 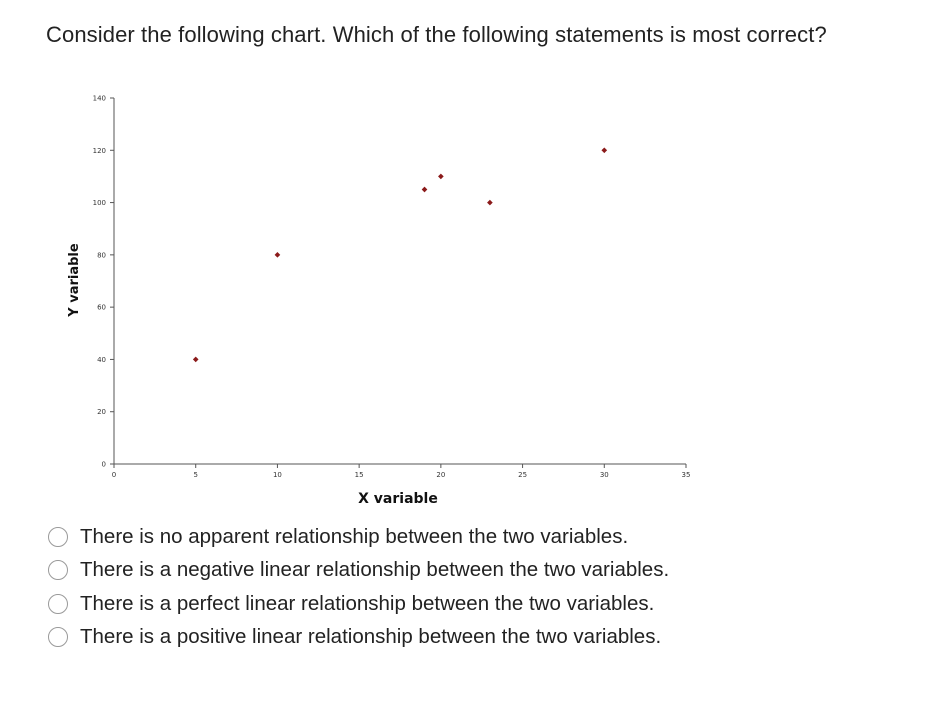 I want to click on x-tick-label: 30, so click(x=604, y=475).